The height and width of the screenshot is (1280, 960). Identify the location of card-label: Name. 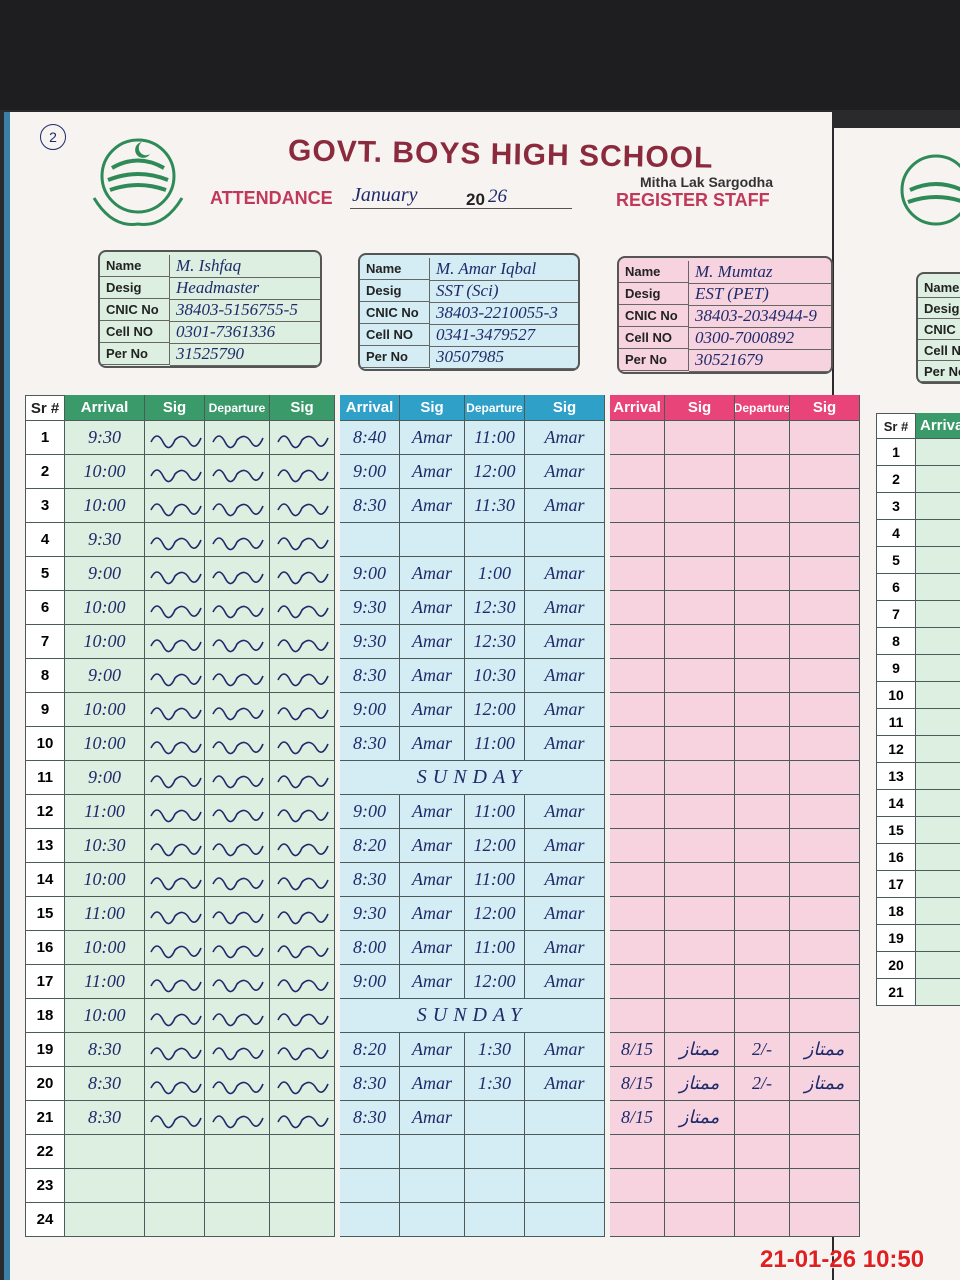
(135, 266).